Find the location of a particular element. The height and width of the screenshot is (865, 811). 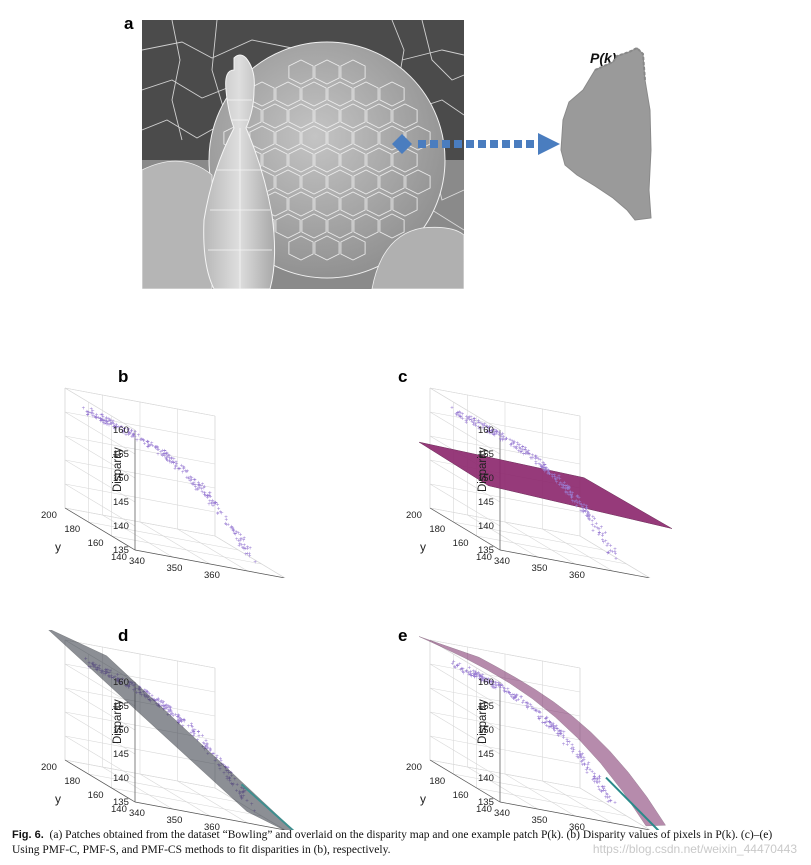

z-axis-label: Disparity is located at coordinates (118, 469).